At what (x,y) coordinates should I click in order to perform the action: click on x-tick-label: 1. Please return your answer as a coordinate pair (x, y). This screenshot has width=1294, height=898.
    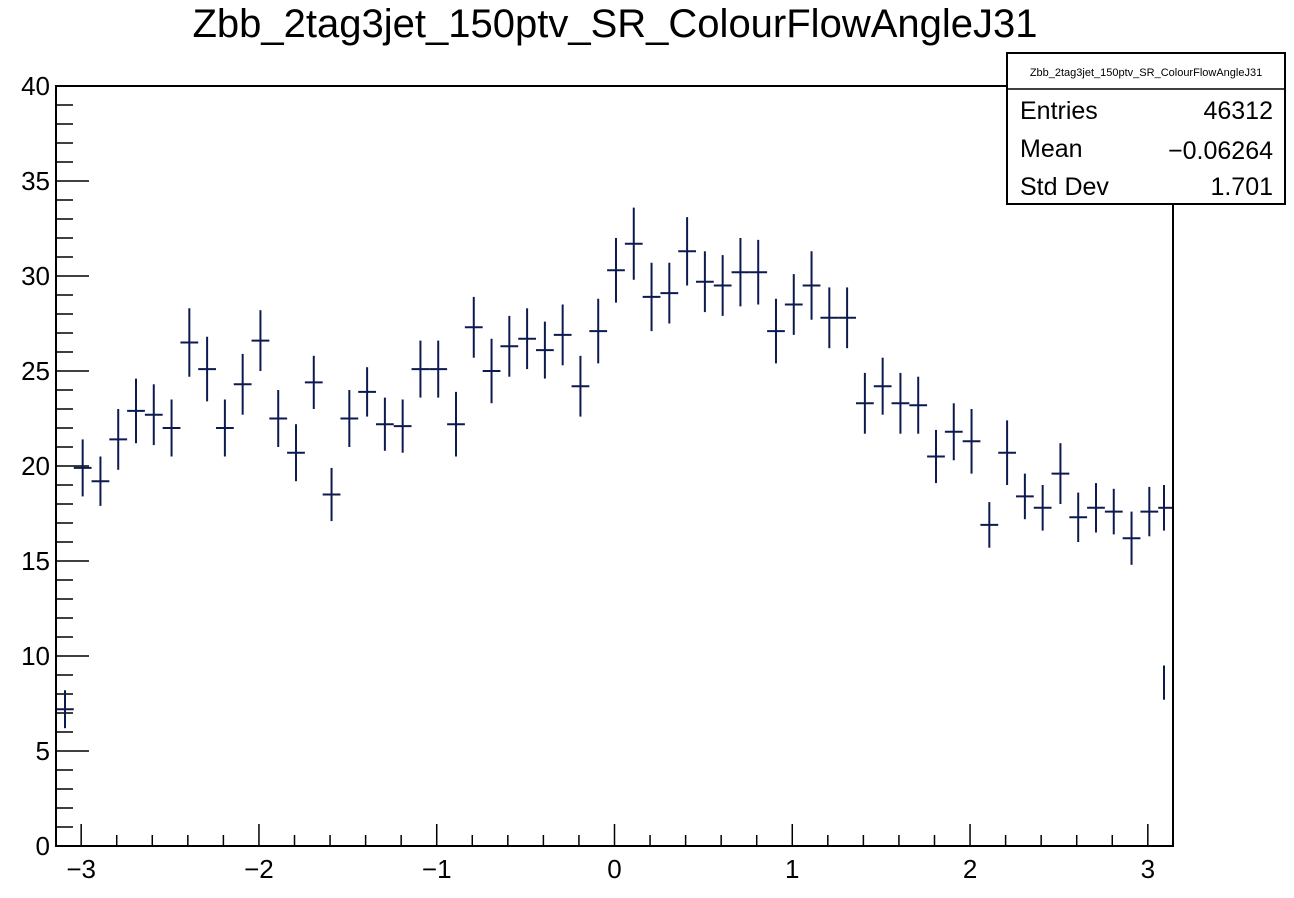
    Looking at the image, I should click on (792, 869).